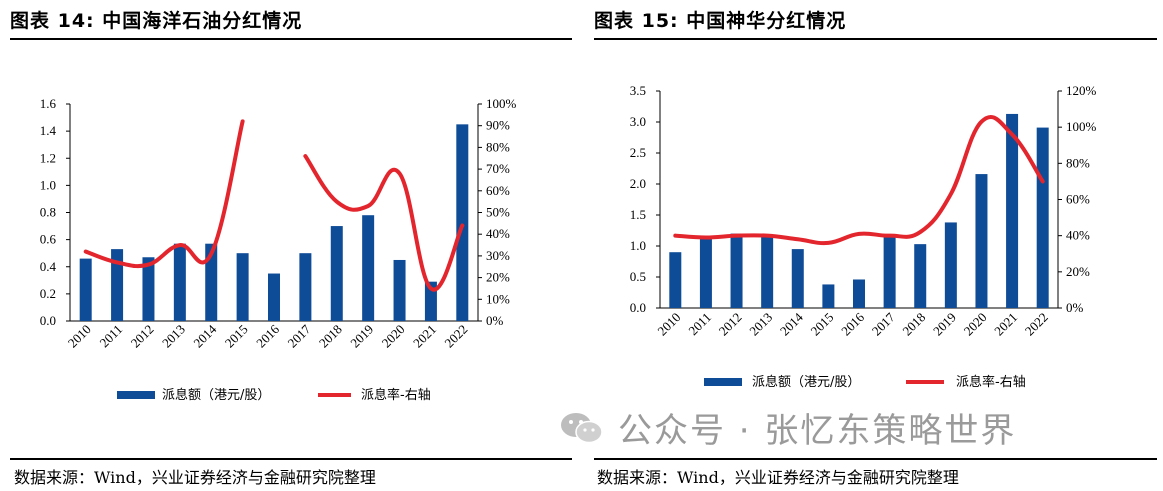  Describe the element at coordinates (875, 459) in the screenshot. I see `right-source-rule` at that location.